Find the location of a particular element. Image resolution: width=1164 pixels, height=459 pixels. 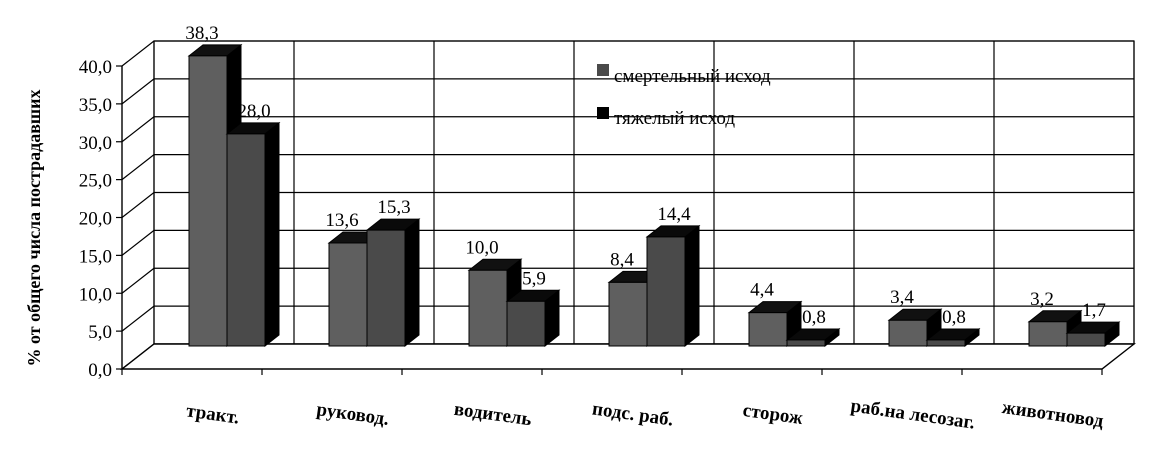

data-label-severe-4: 0,8 is located at coordinates (814, 317).